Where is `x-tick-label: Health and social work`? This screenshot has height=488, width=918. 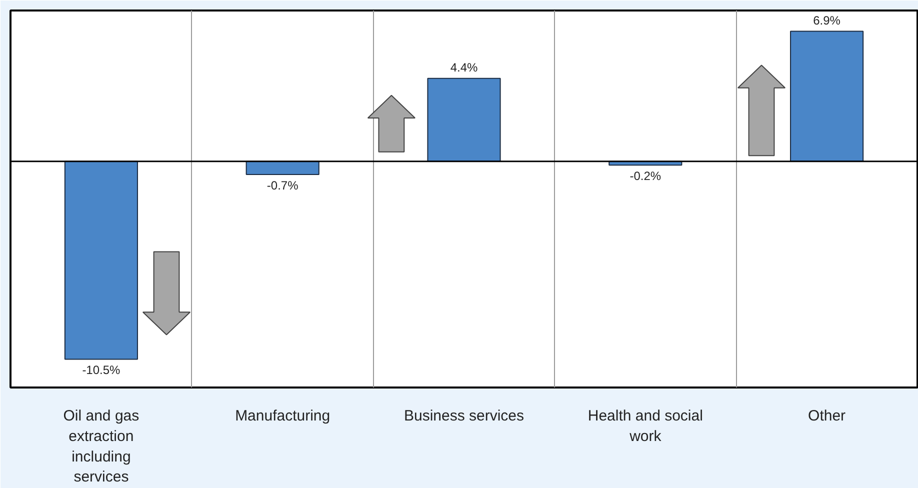
x-tick-label: Health and social work is located at coordinates (645, 426).